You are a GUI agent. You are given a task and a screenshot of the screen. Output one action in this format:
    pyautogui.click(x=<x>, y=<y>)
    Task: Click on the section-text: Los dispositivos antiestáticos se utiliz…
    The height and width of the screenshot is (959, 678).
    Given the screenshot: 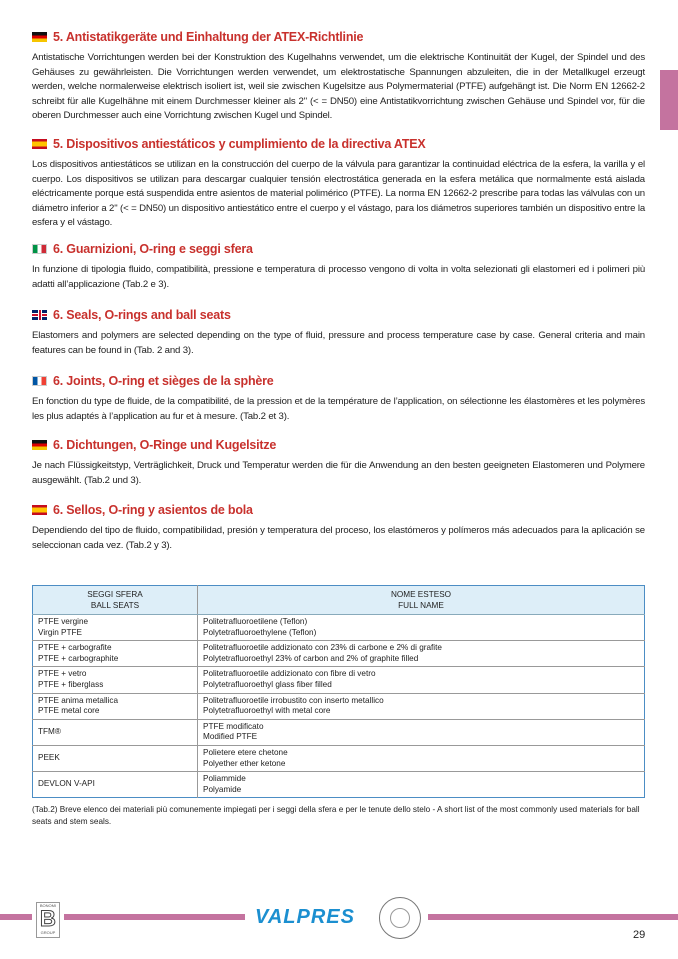 What is the action you would take?
    pyautogui.click(x=338, y=194)
    